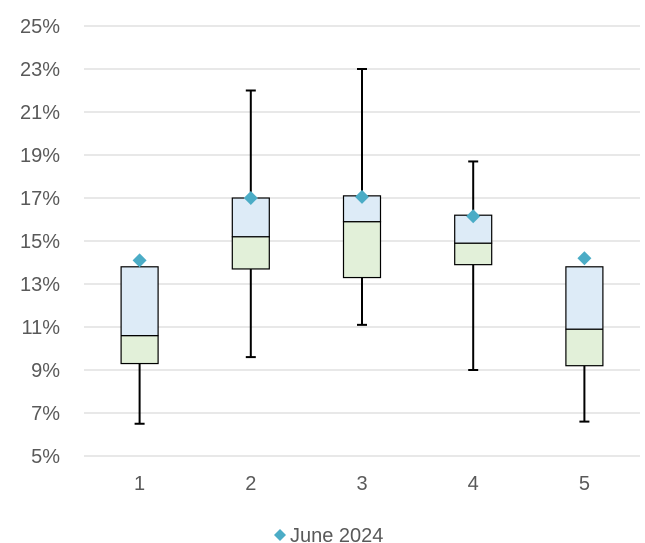 Image resolution: width=645 pixels, height=543 pixels. I want to click on y-axis-tick-labels: 5% 7% 9% 11% 13% 15% 17% 19% 21% 23% 25%, so click(40, 242).